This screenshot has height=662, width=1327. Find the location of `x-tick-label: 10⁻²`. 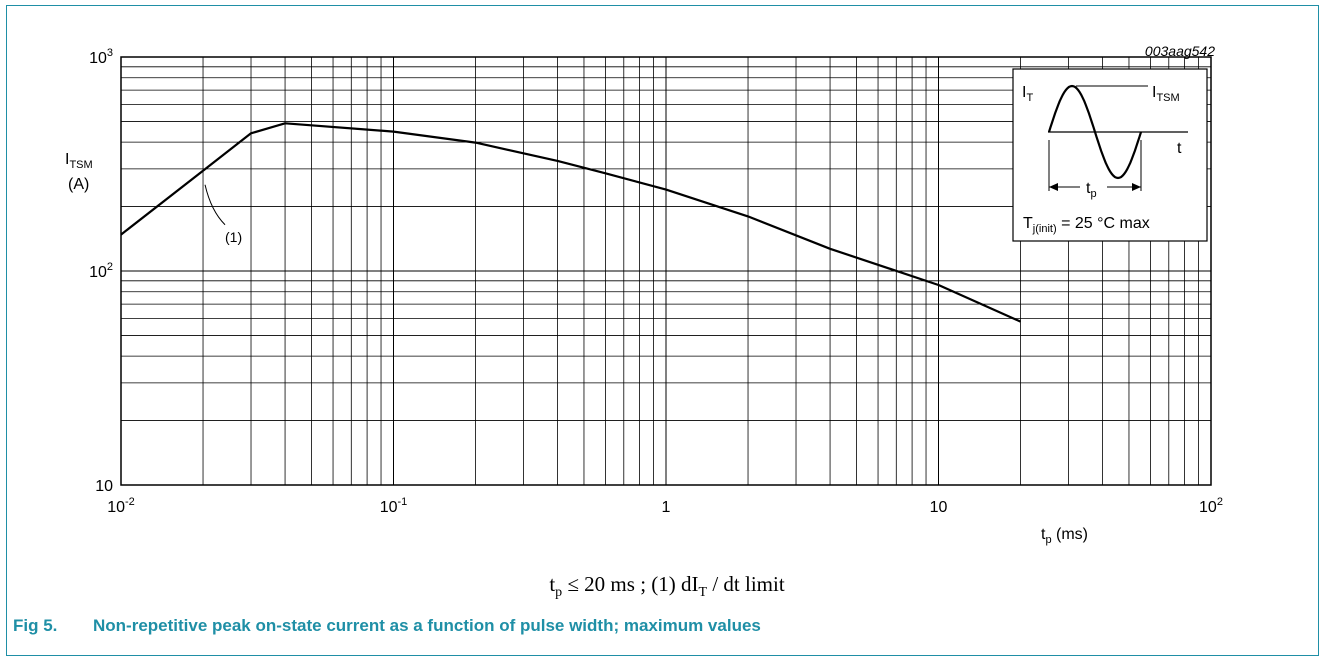

x-tick-label: 10⁻² is located at coordinates (121, 506).